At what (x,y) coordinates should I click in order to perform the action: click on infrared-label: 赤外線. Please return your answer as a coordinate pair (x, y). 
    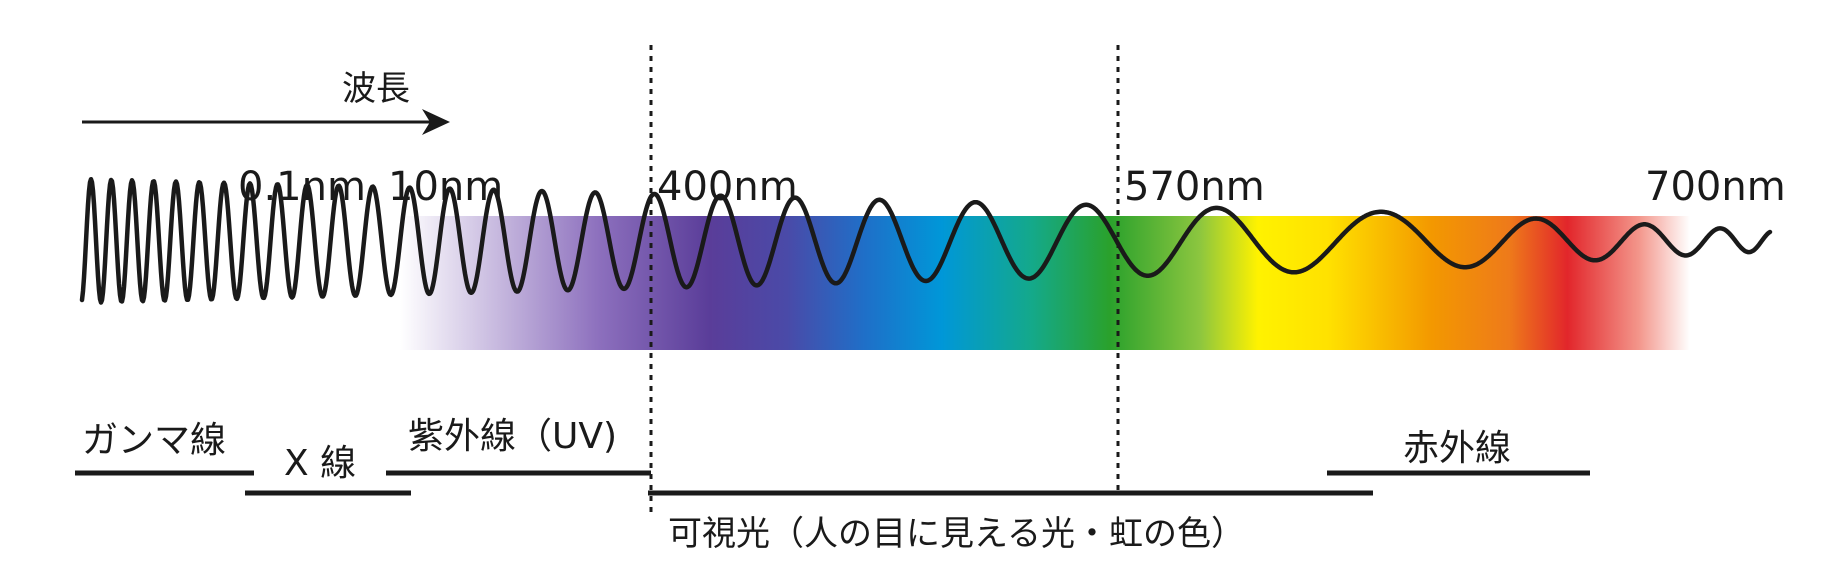
    Looking at the image, I should click on (1457, 448).